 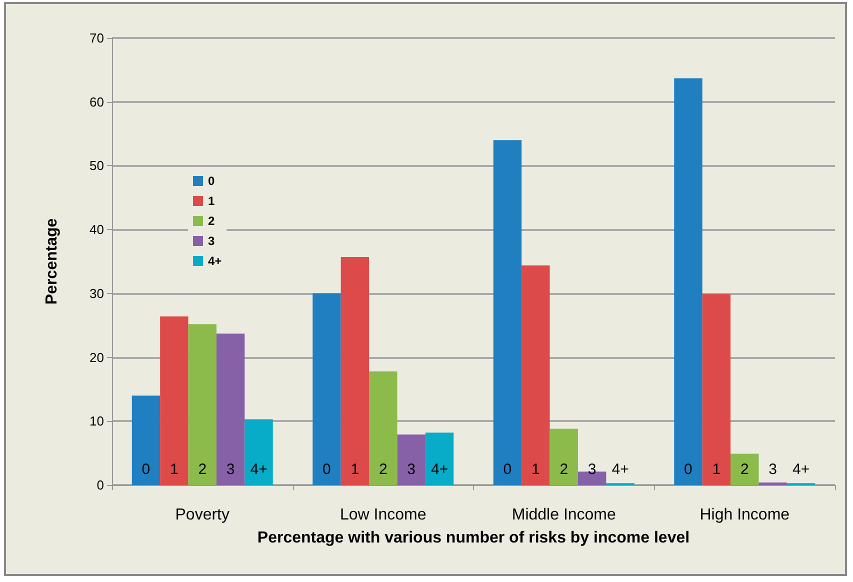 What do you see at coordinates (97, 38) in the screenshot?
I see `y-tick-label: 70` at bounding box center [97, 38].